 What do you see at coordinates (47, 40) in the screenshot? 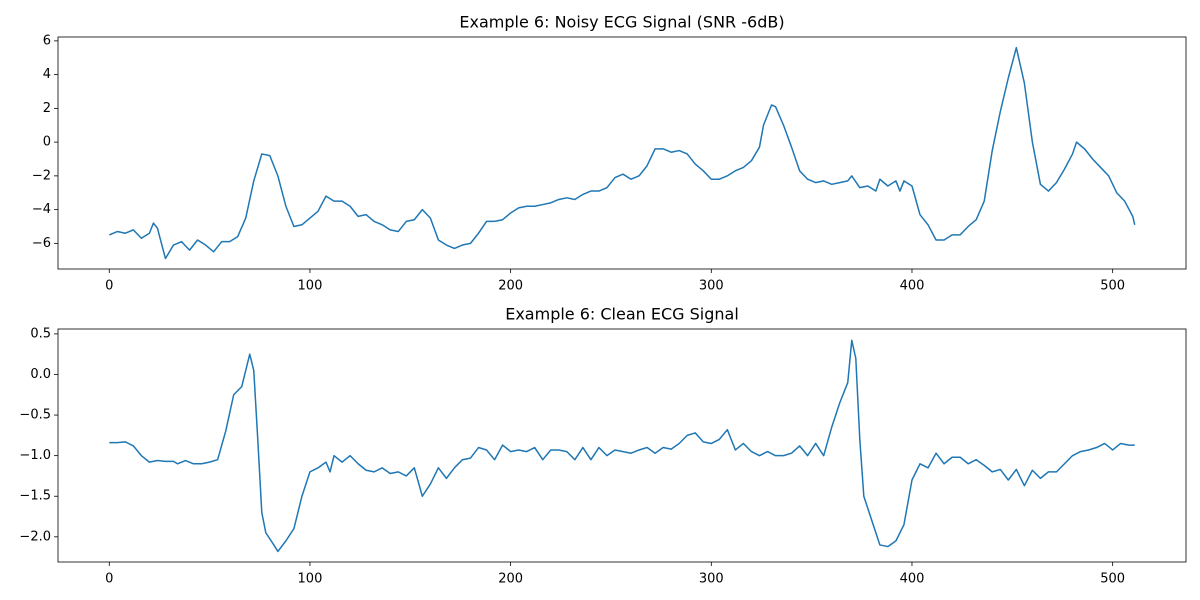
I see `y-tick-label: 6` at bounding box center [47, 40].